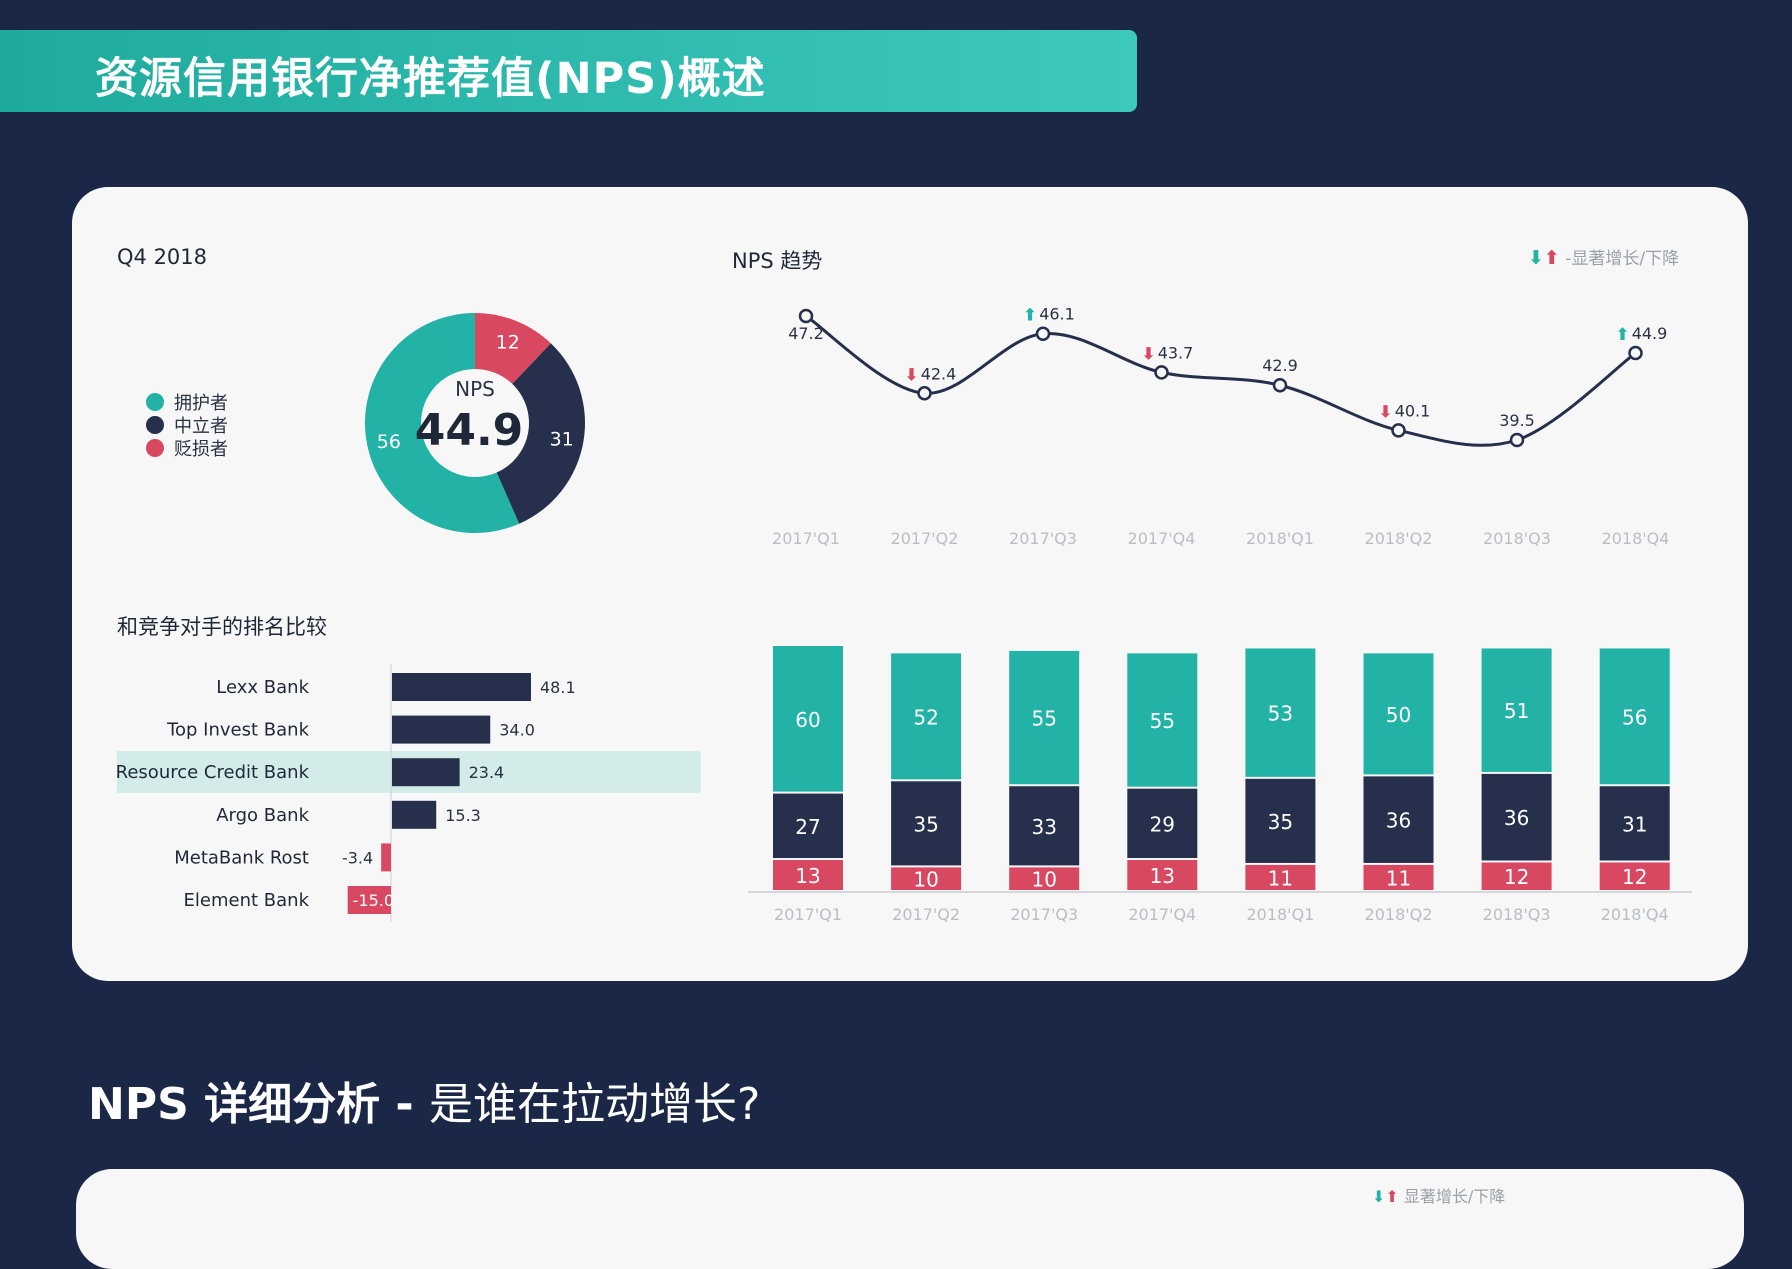  What do you see at coordinates (1454, 1196) in the screenshot?
I see `detail-legend-text: 显著增长/下降` at bounding box center [1454, 1196].